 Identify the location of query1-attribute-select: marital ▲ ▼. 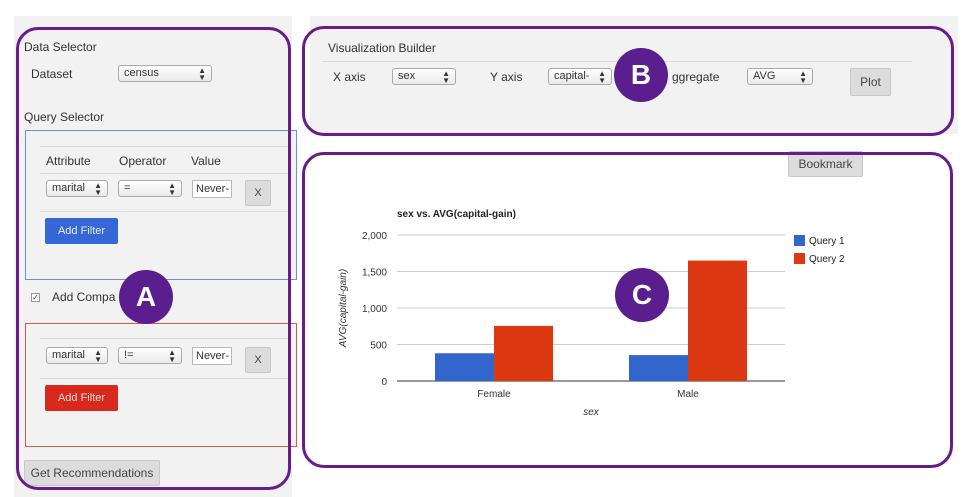
(77, 188).